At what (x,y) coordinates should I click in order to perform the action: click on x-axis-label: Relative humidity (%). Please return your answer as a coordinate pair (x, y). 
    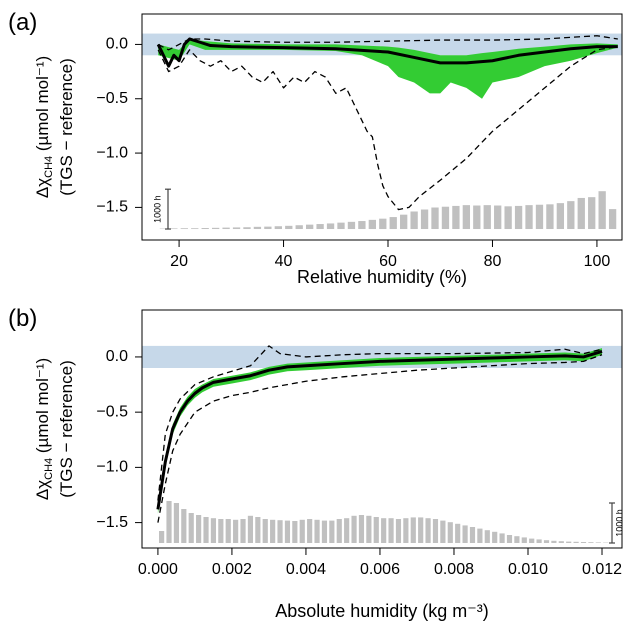
    Looking at the image, I should click on (382, 277).